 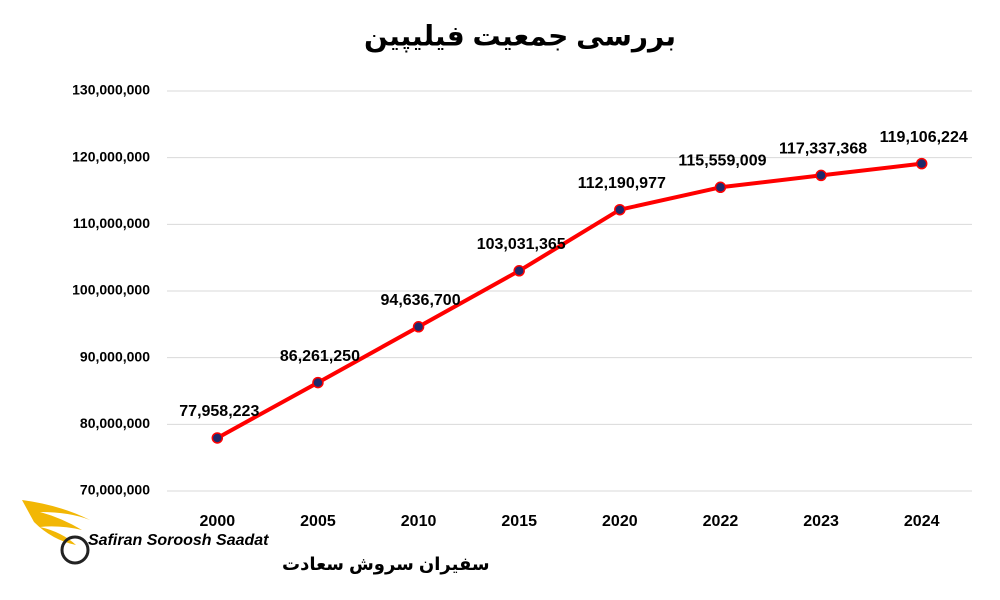 What do you see at coordinates (521, 244) in the screenshot?
I see `value-label: 103,031,365` at bounding box center [521, 244].